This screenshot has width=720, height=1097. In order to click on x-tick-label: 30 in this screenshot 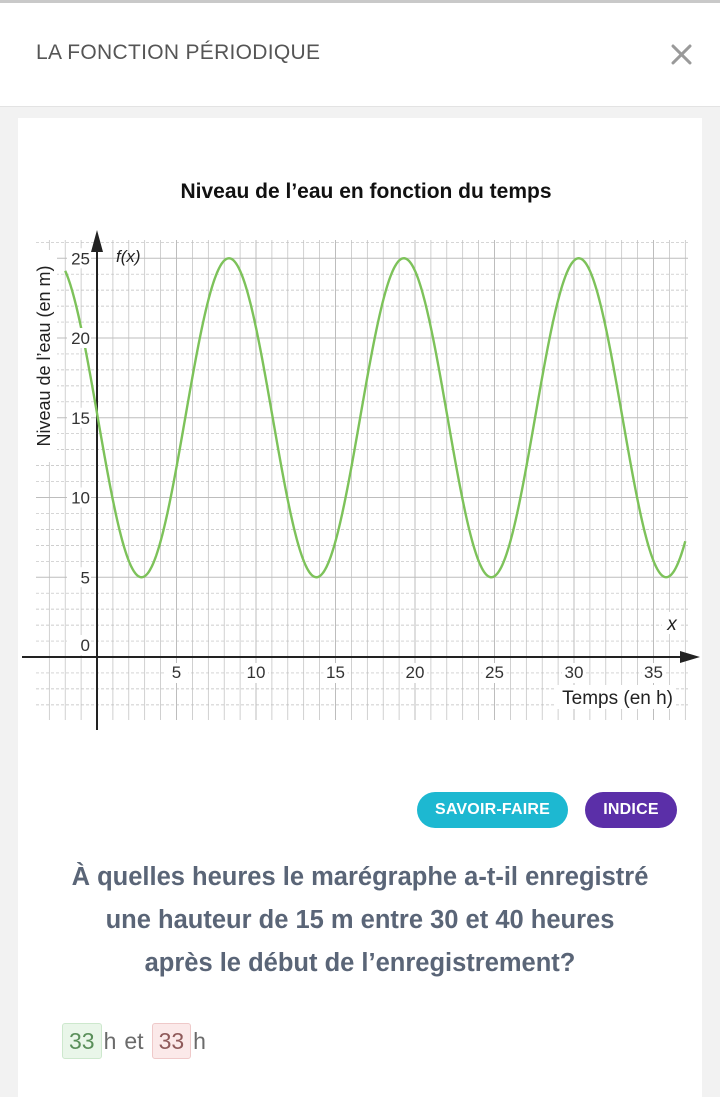, I will do `click(574, 672)`.